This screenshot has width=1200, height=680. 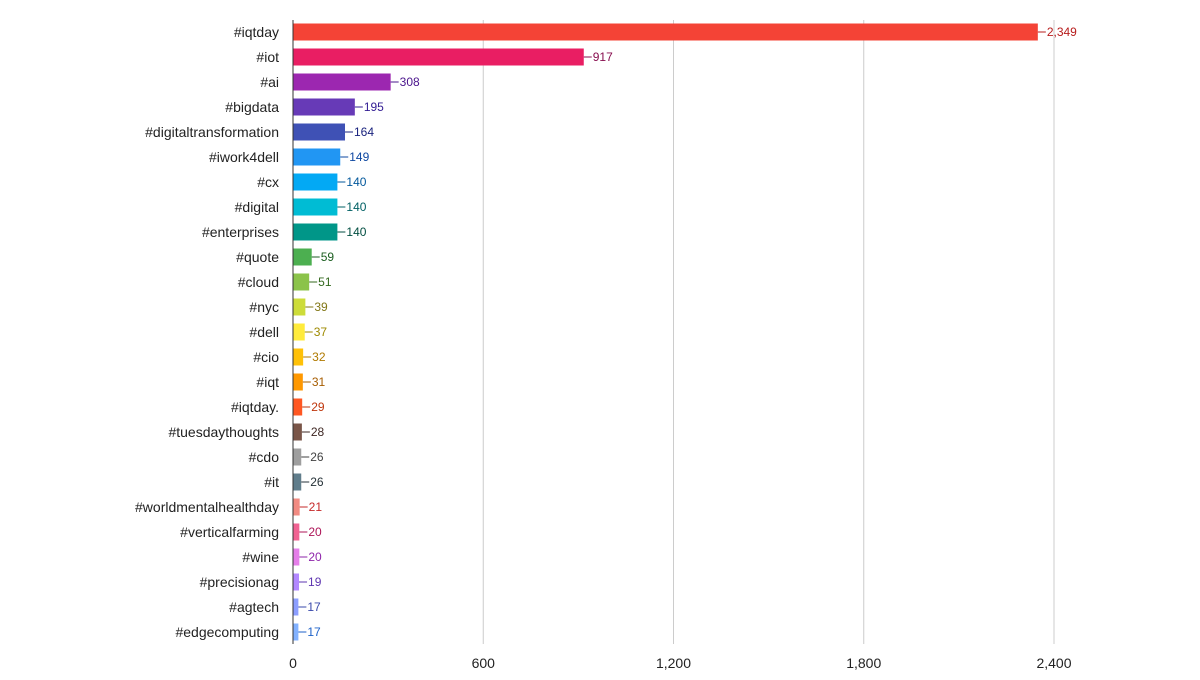 I want to click on category-label-10: #cloud, so click(x=258, y=282).